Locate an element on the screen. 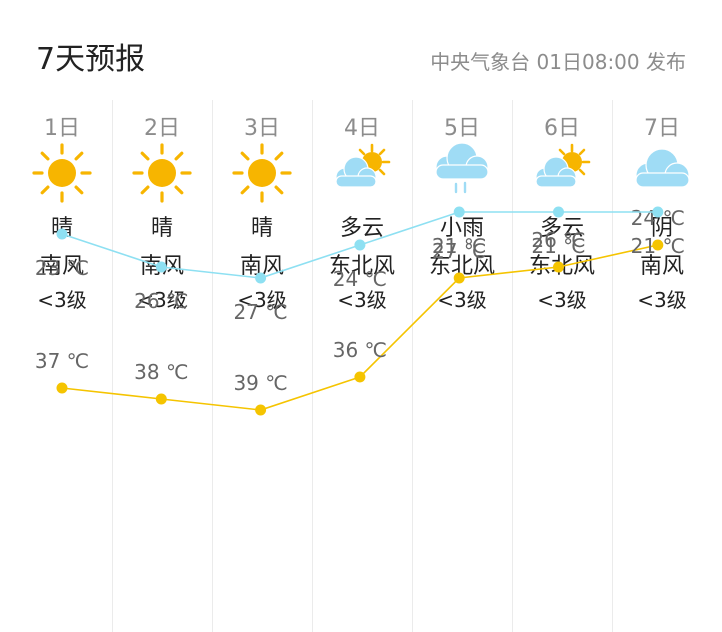  low-temp-label: 26 ℃ is located at coordinates (161, 301).